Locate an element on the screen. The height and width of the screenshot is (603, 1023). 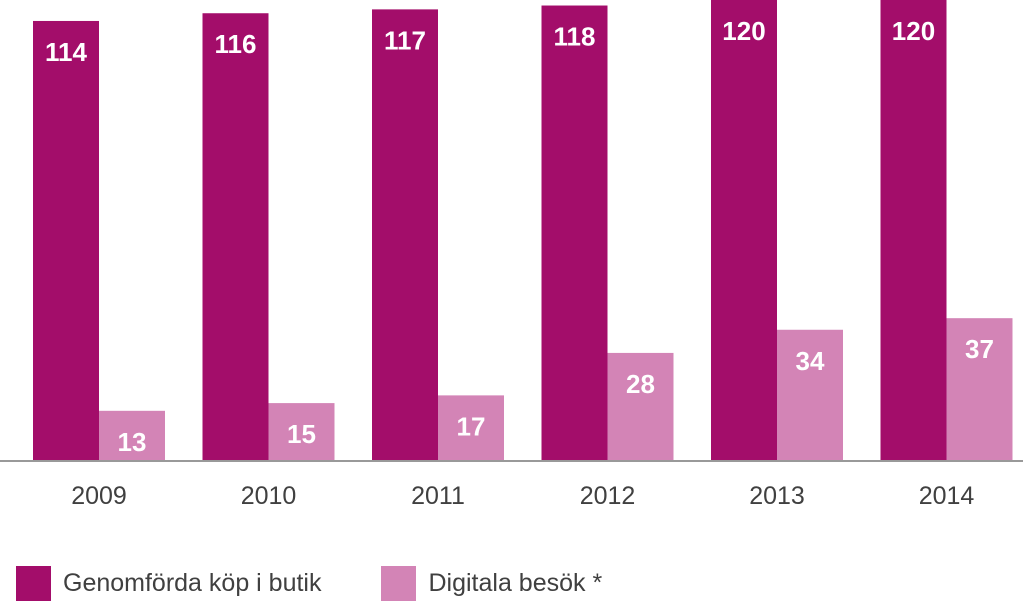
x-tick-label-2011: 2011 is located at coordinates (438, 496).